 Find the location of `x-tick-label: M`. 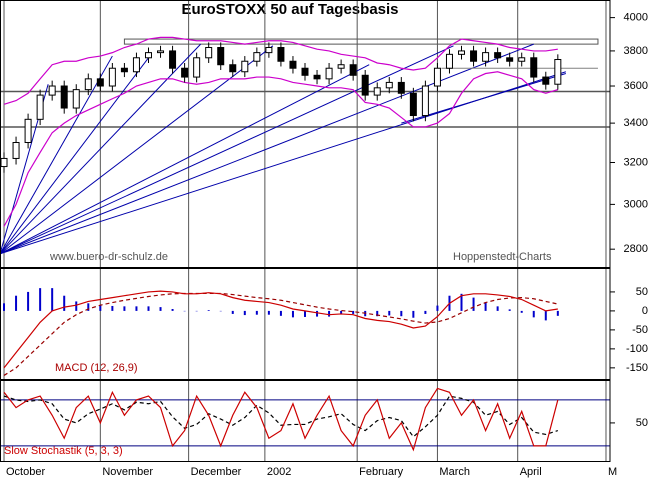

x-tick-label: M is located at coordinates (612, 472).